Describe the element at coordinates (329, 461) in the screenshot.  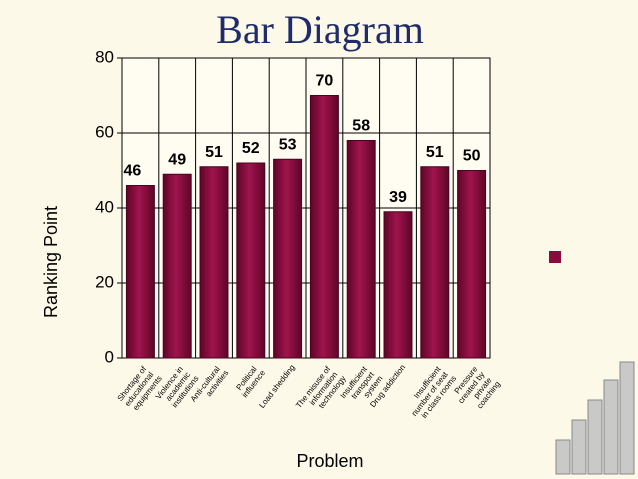
I see `x-axis-label: Problem` at that location.